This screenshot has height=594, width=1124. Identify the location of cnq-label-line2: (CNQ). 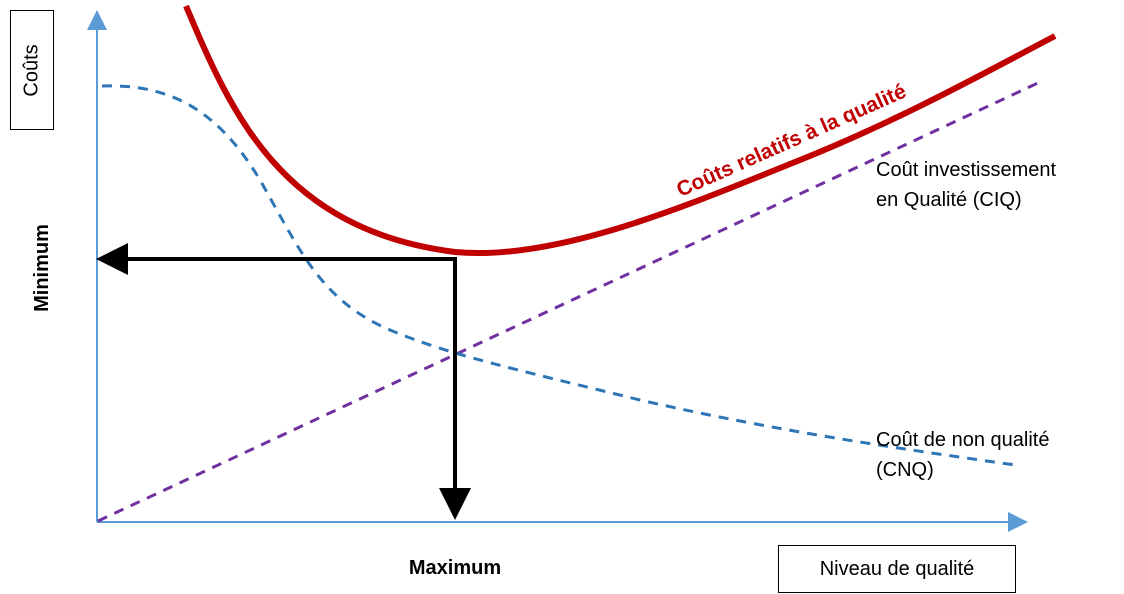
(905, 470).